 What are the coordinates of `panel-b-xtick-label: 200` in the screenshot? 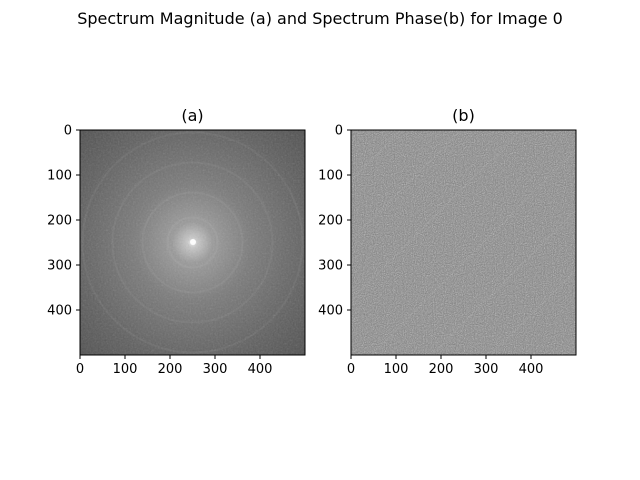 It's located at (441, 369).